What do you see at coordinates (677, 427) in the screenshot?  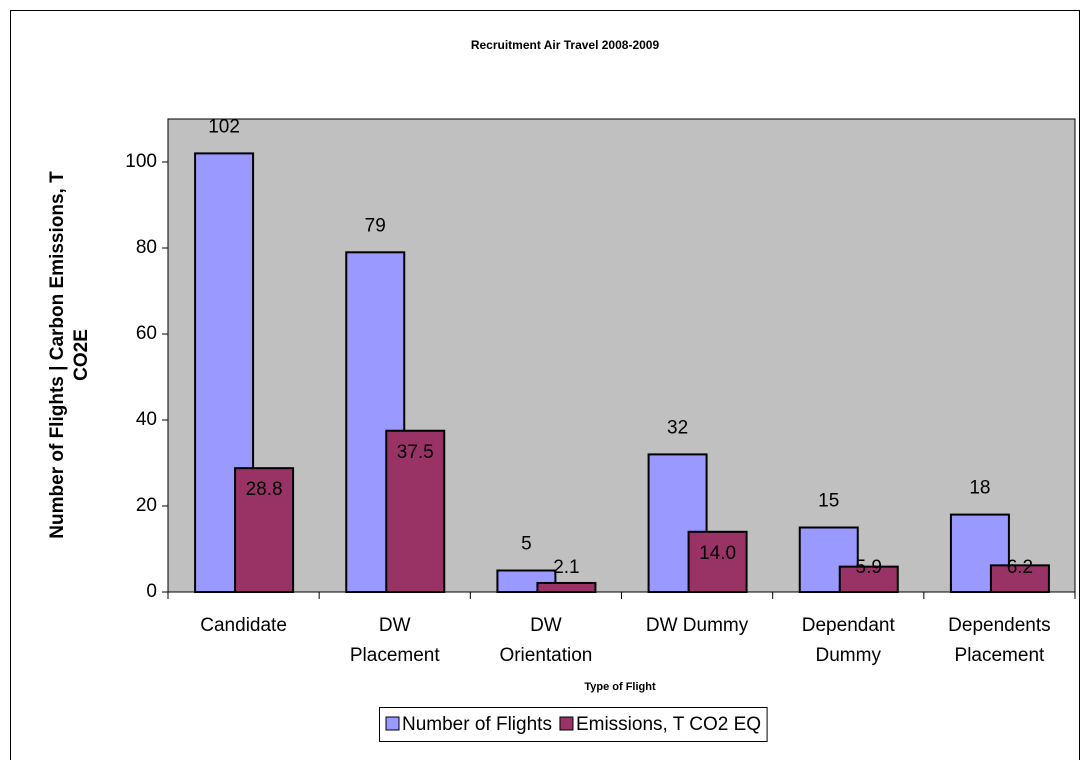 I see `data-label: 32` at bounding box center [677, 427].